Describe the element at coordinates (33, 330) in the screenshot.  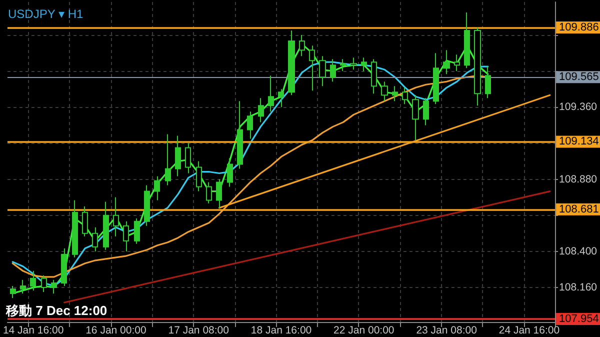
I see `x-tick-label: 14 Jan 16:00` at that location.